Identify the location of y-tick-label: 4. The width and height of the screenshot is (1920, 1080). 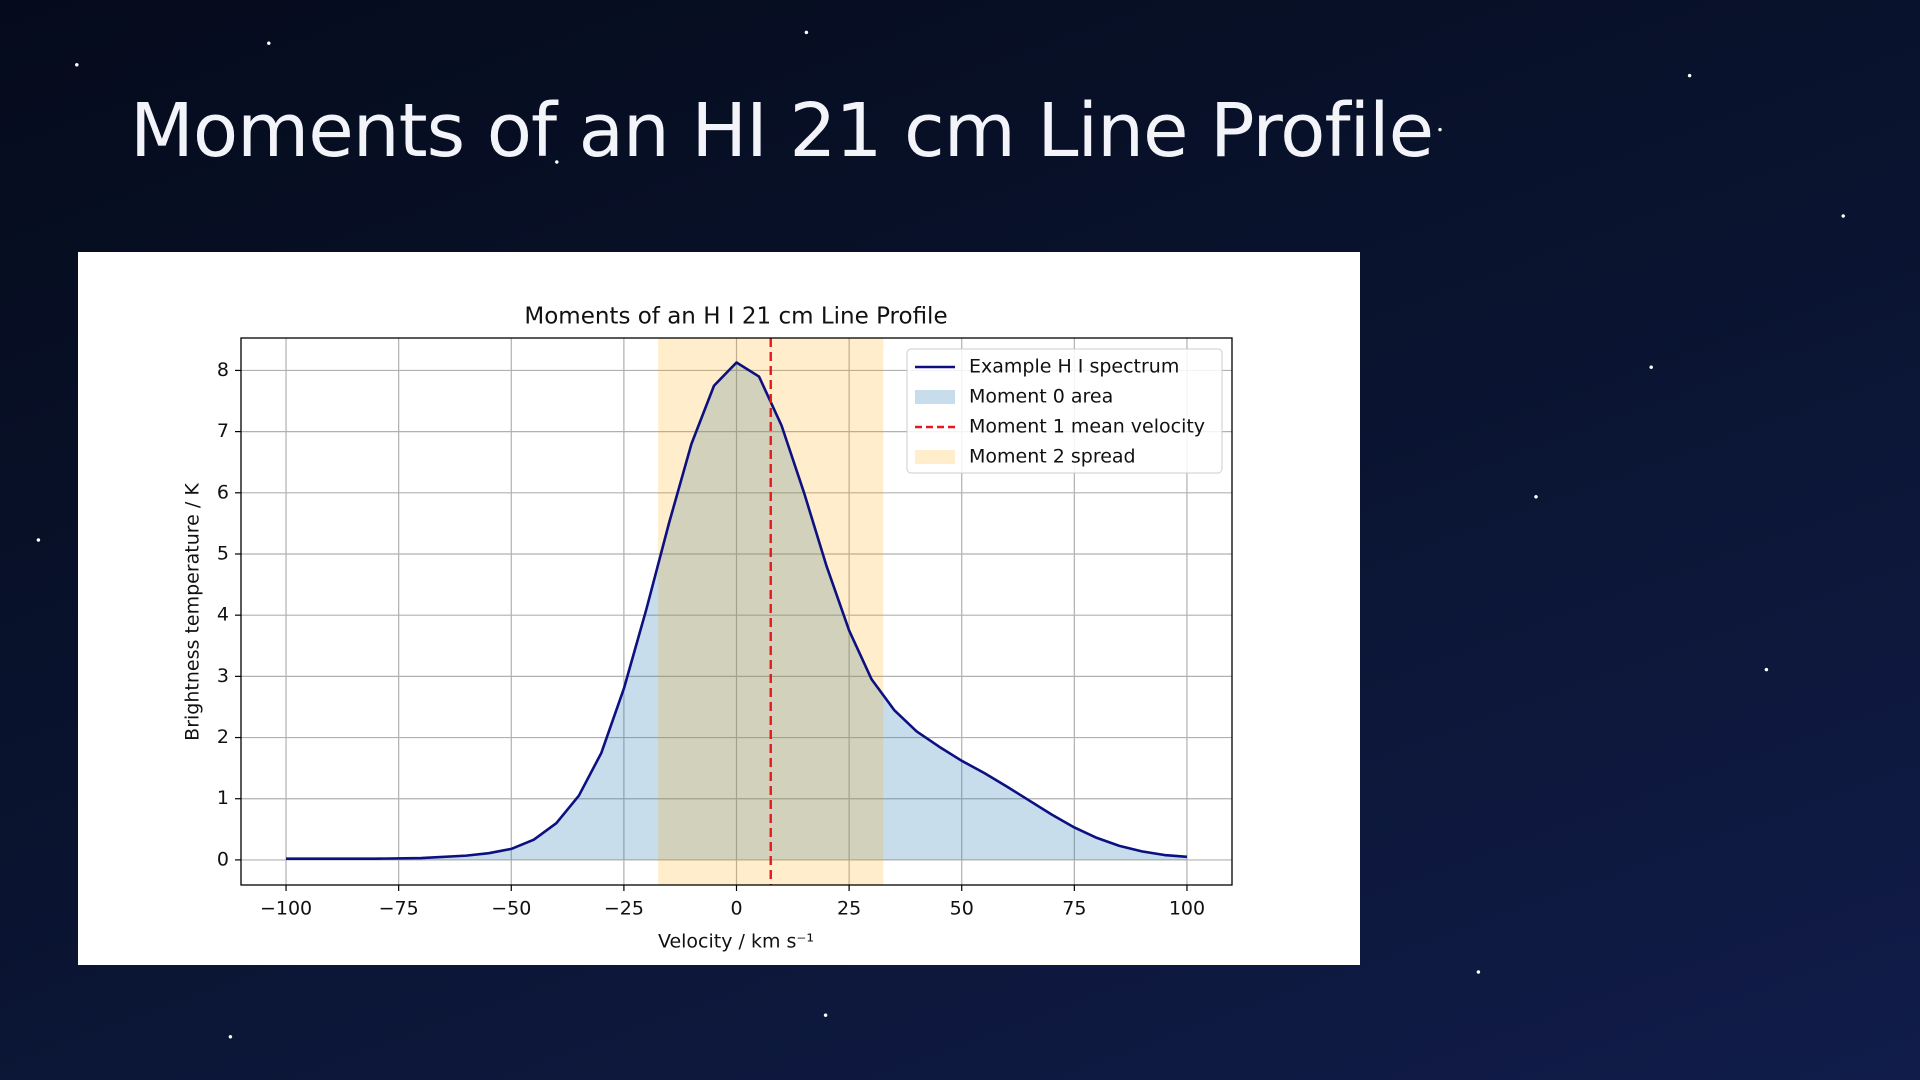
(223, 615).